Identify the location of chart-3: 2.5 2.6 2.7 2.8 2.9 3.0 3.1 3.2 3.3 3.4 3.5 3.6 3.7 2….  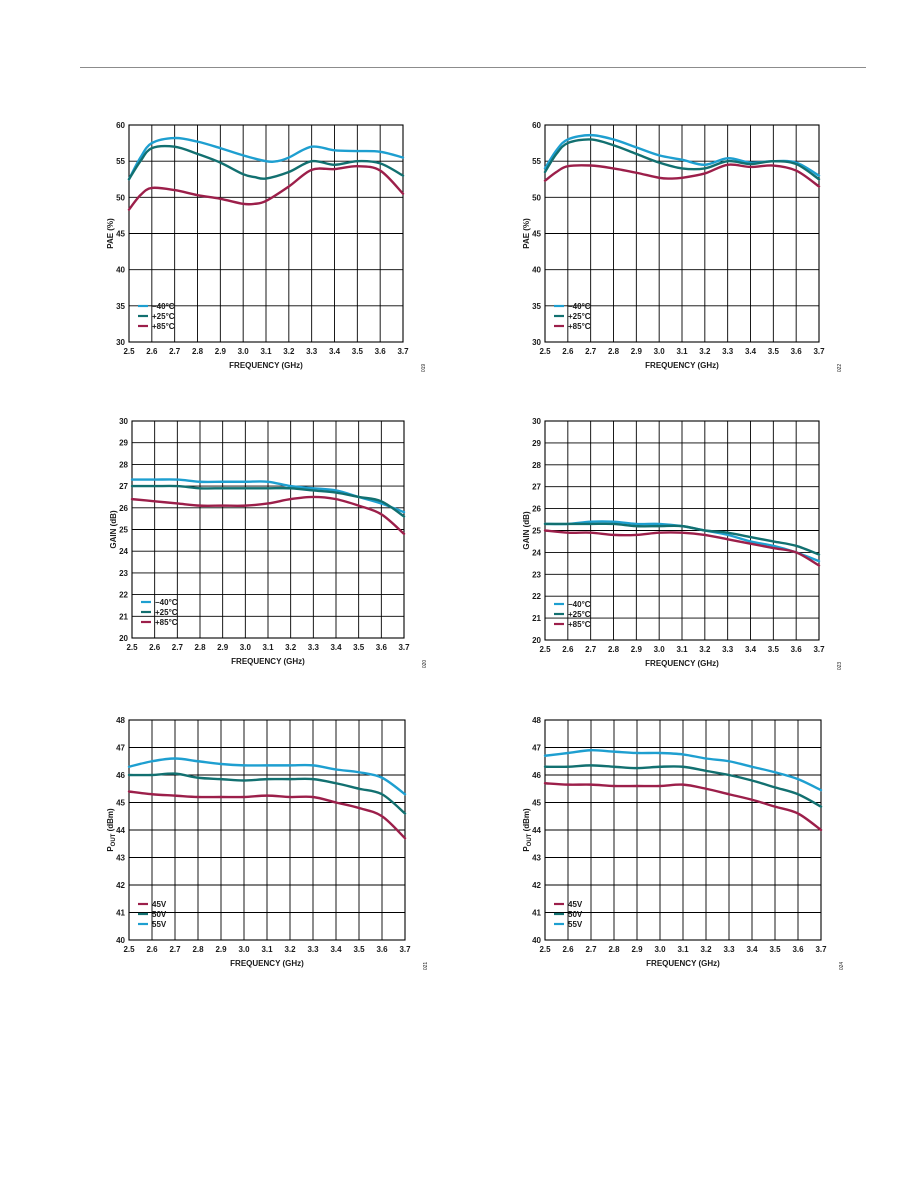
(268, 542).